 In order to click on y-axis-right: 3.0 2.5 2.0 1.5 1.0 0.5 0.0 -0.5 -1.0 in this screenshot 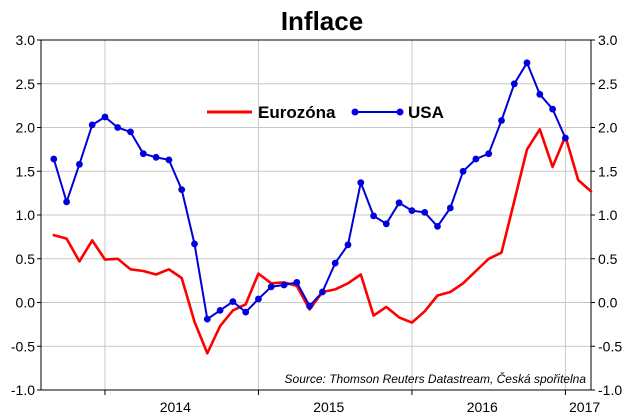, I will do `click(606, 215)`.